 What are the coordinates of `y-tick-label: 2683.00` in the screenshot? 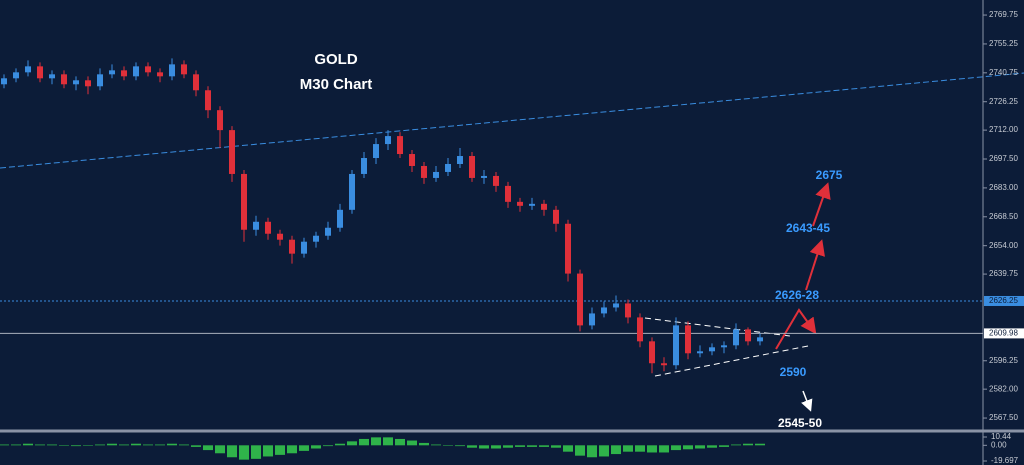 It's located at (1003, 187).